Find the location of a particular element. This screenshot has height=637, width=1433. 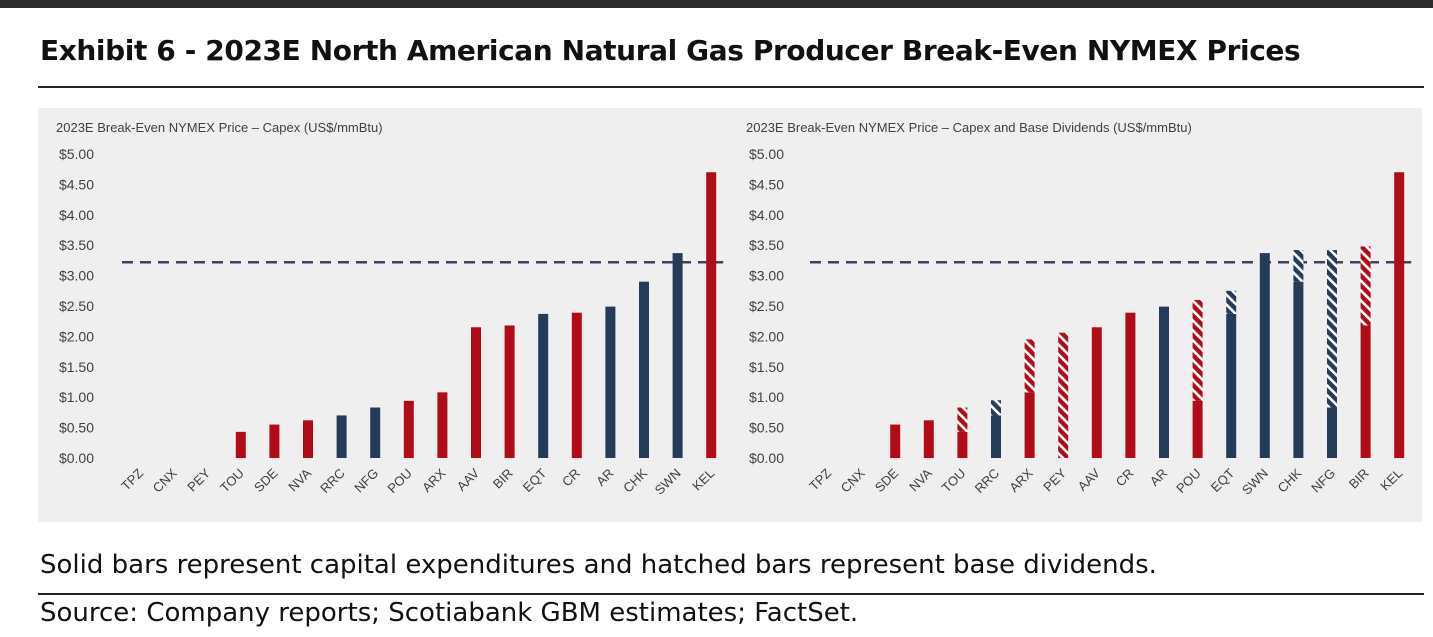

bar-capex-tou is located at coordinates (240, 444).